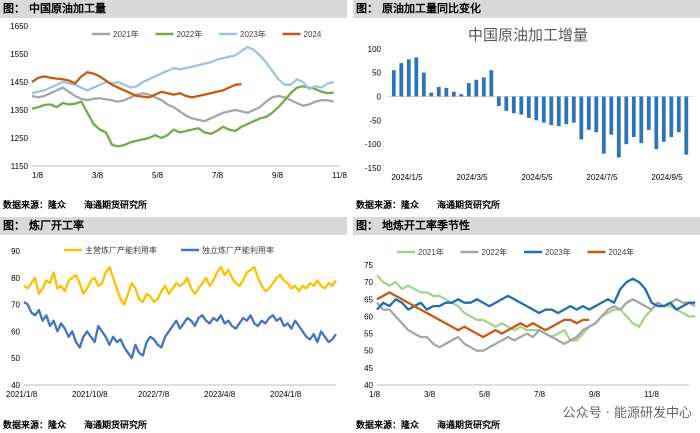 Image resolution: width=700 pixels, height=433 pixels. What do you see at coordinates (253, 34) in the screenshot?
I see `legend-label: 2023年` at bounding box center [253, 34].